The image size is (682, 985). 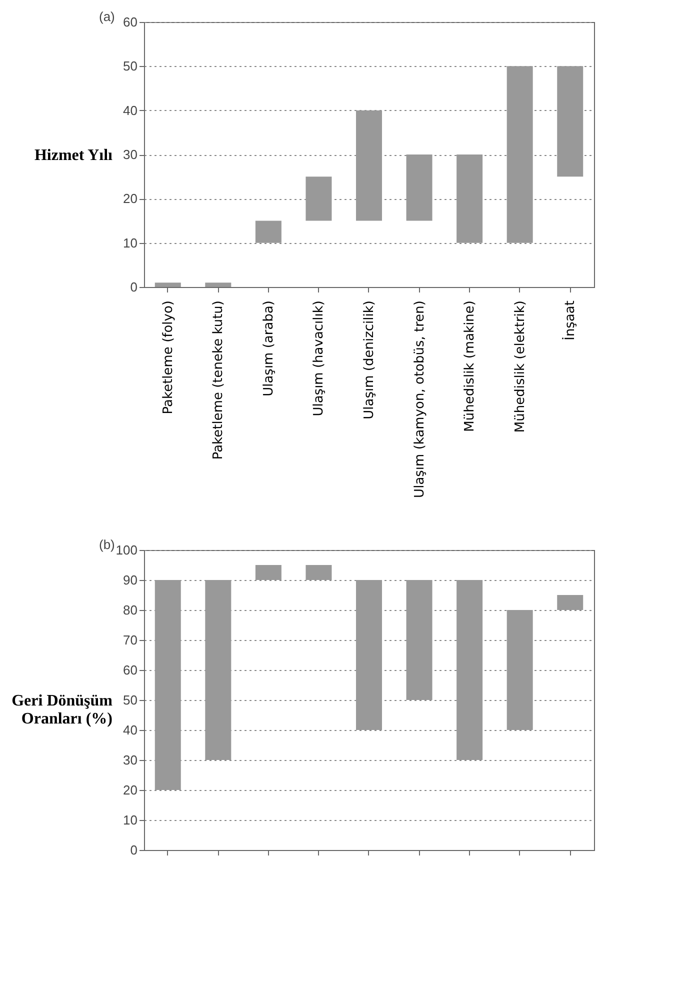 I want to click on y-tick-label: 90, so click(x=130, y=580).